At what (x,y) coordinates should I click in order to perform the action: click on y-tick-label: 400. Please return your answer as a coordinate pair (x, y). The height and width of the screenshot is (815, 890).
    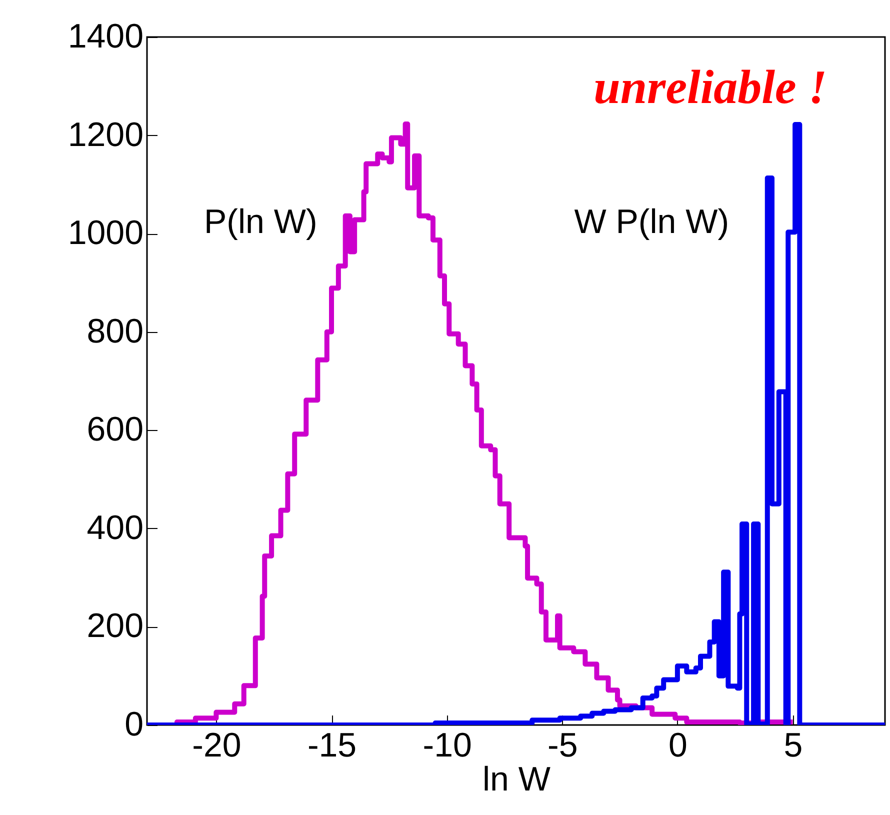
    Looking at the image, I should click on (115, 527).